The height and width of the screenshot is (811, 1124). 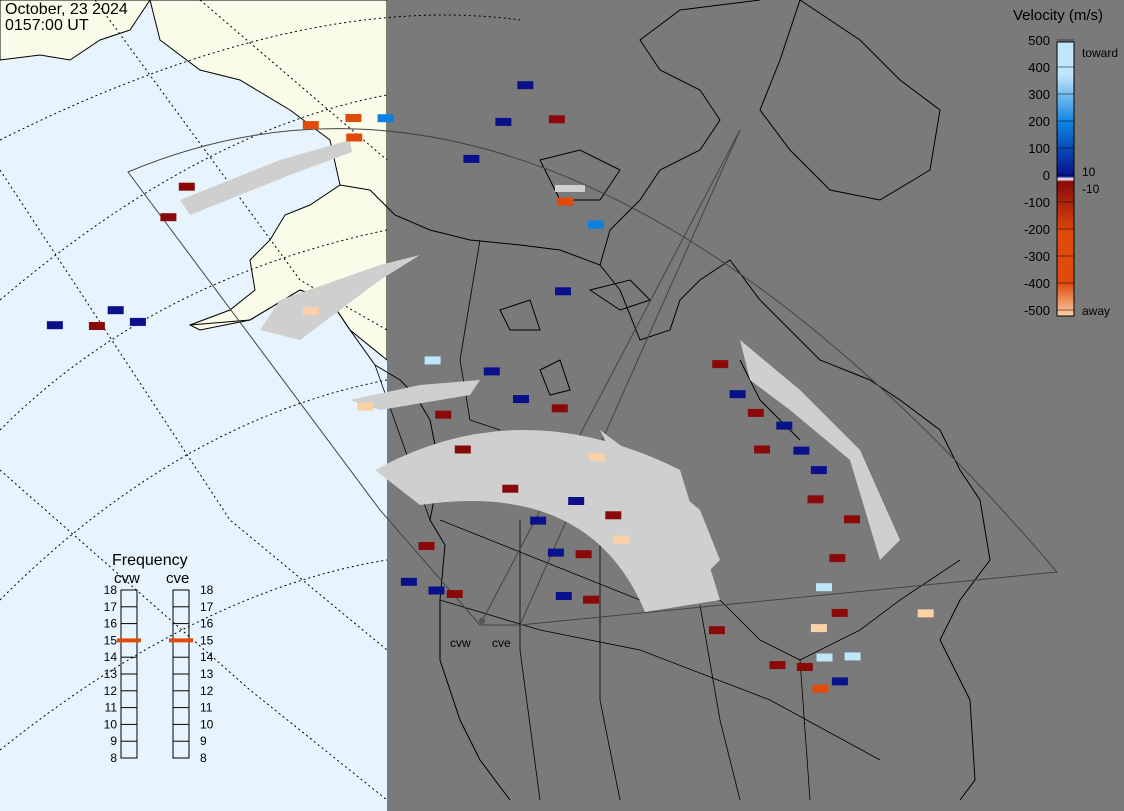 What do you see at coordinates (480, 634) in the screenshot?
I see `radar-sites: cvw cve` at bounding box center [480, 634].